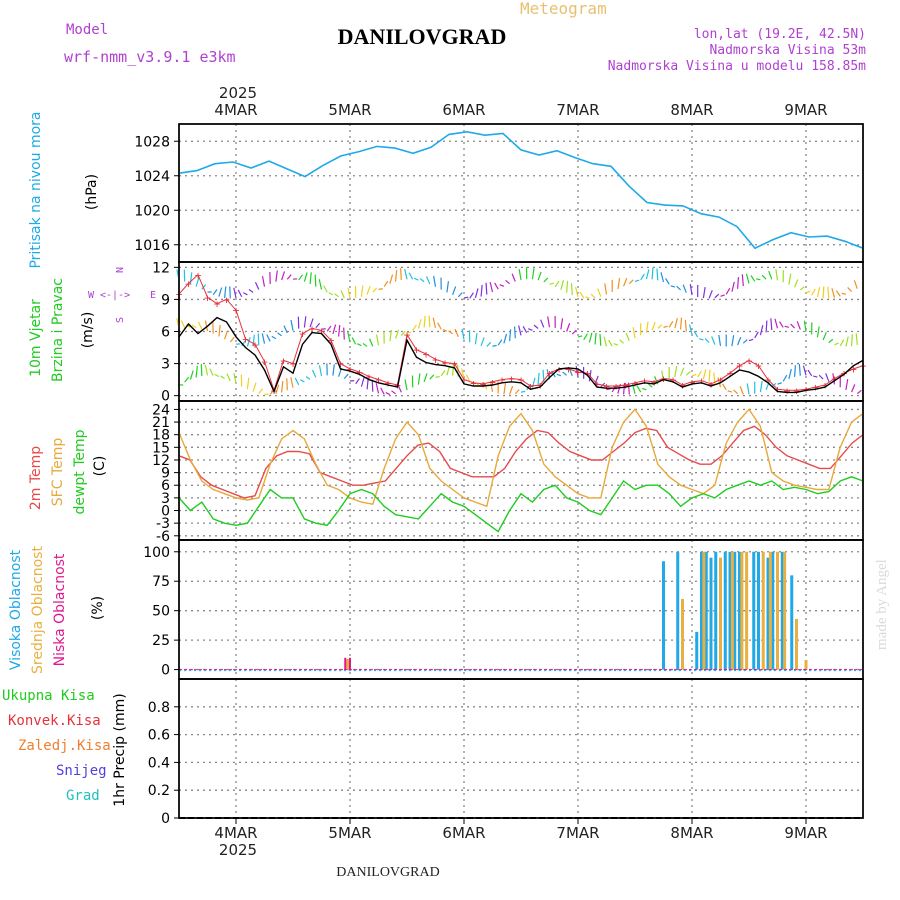 This screenshot has height=900, width=900. Describe the element at coordinates (165, 486) in the screenshot. I see `ytick-label: 6` at that location.